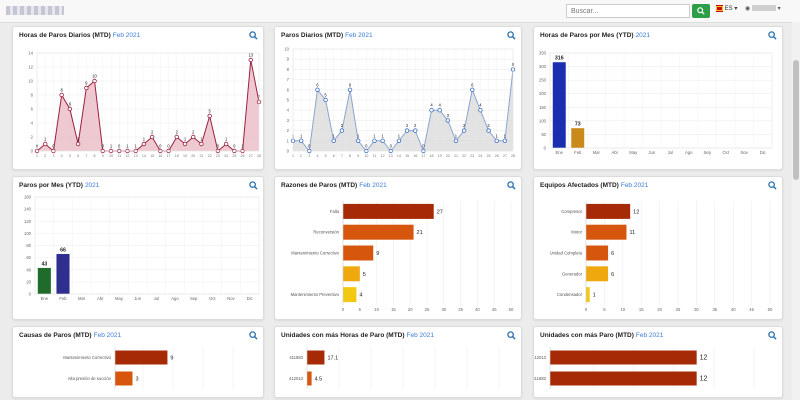 This screenshot has height=400, width=800. What do you see at coordinates (286, 49) in the screenshot?
I see `y-tick-label: 10` at bounding box center [286, 49].